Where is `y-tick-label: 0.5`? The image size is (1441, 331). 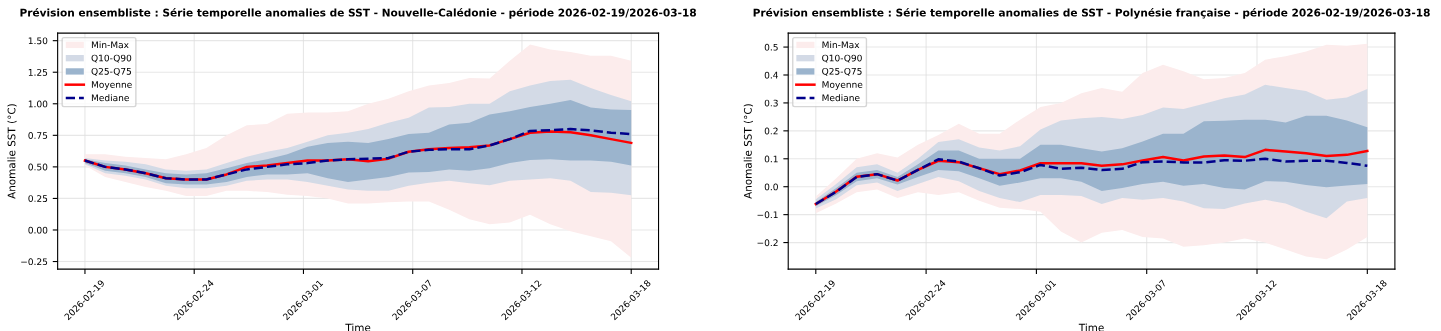
y-tick-label: 0.5 is located at coordinates (771, 47).